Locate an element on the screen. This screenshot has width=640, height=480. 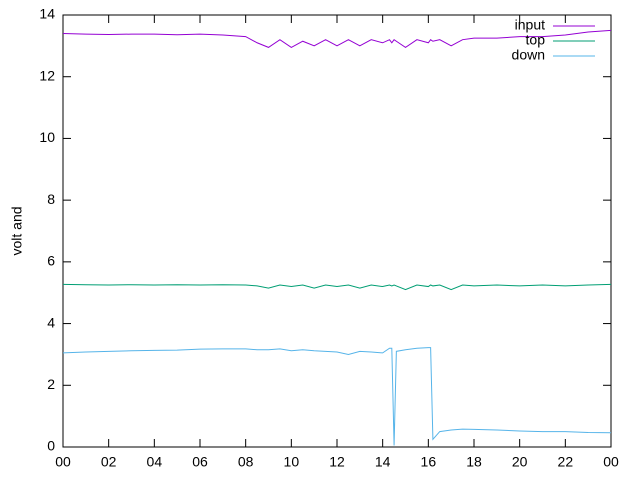
x-tick-label: 06 is located at coordinates (200, 462).